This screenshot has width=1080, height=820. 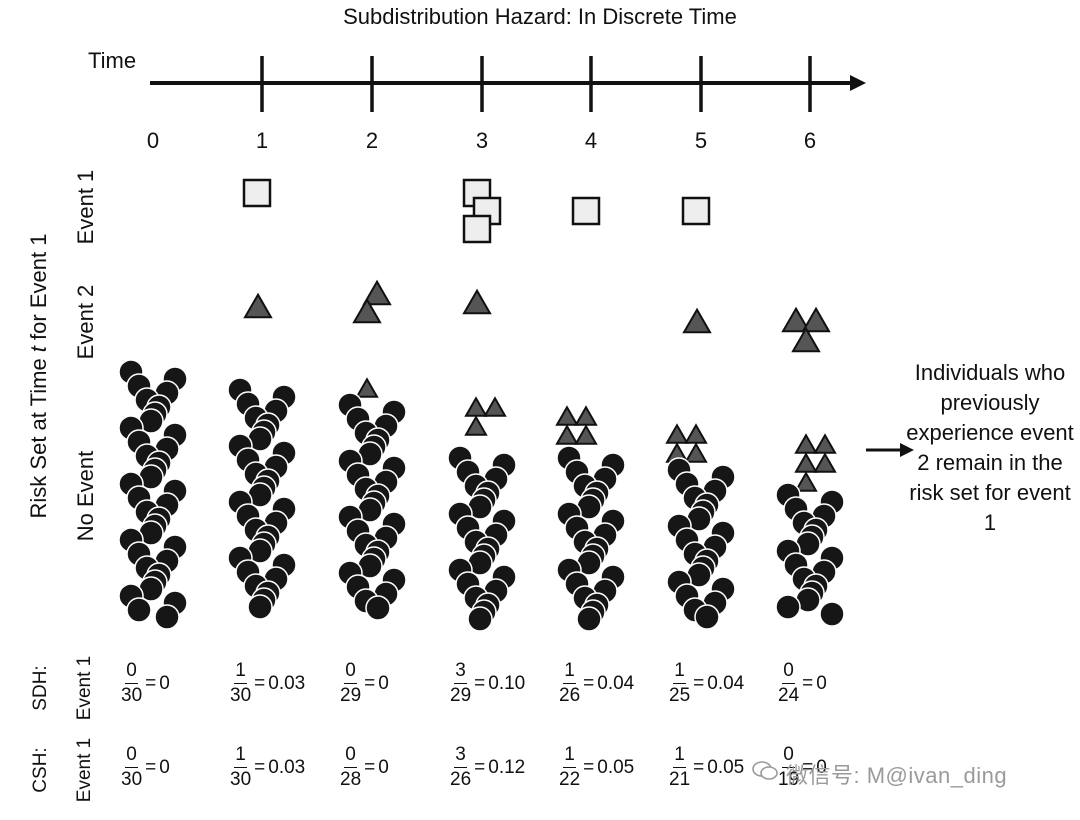 I want to click on csh-label-line2: Event 1, so click(x=84, y=770).